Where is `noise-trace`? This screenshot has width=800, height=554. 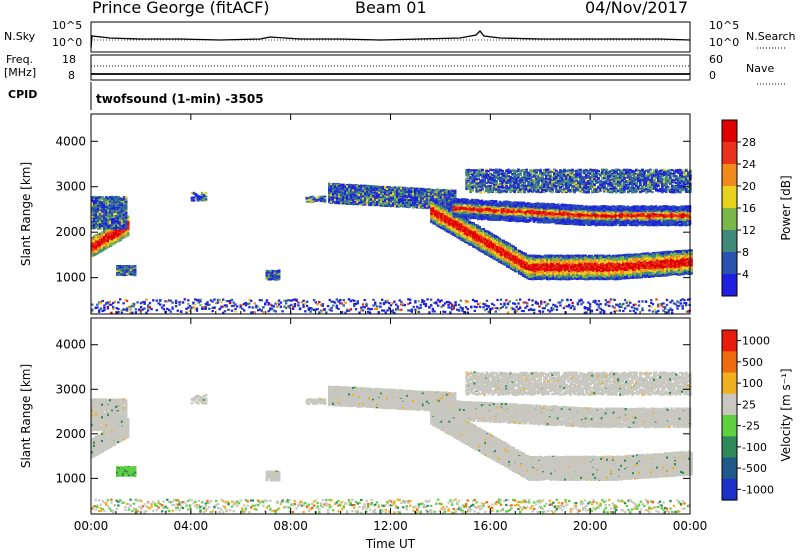
noise-trace is located at coordinates (390, 39).